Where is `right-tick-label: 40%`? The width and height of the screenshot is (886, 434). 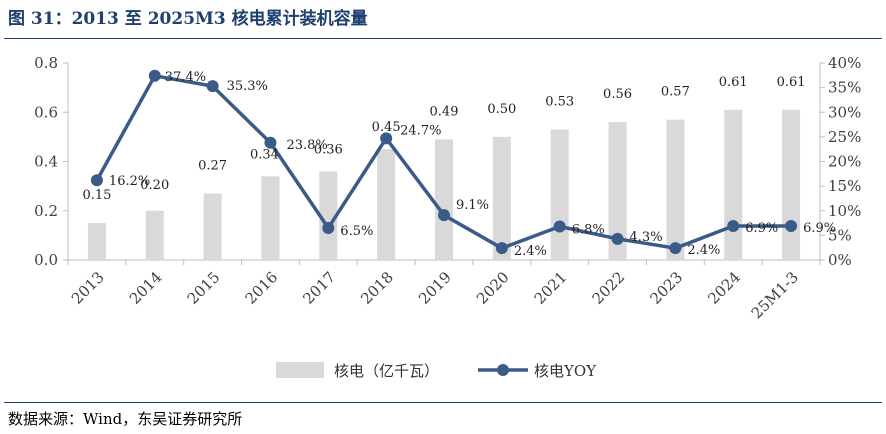
right-tick-label: 40% is located at coordinates (844, 63).